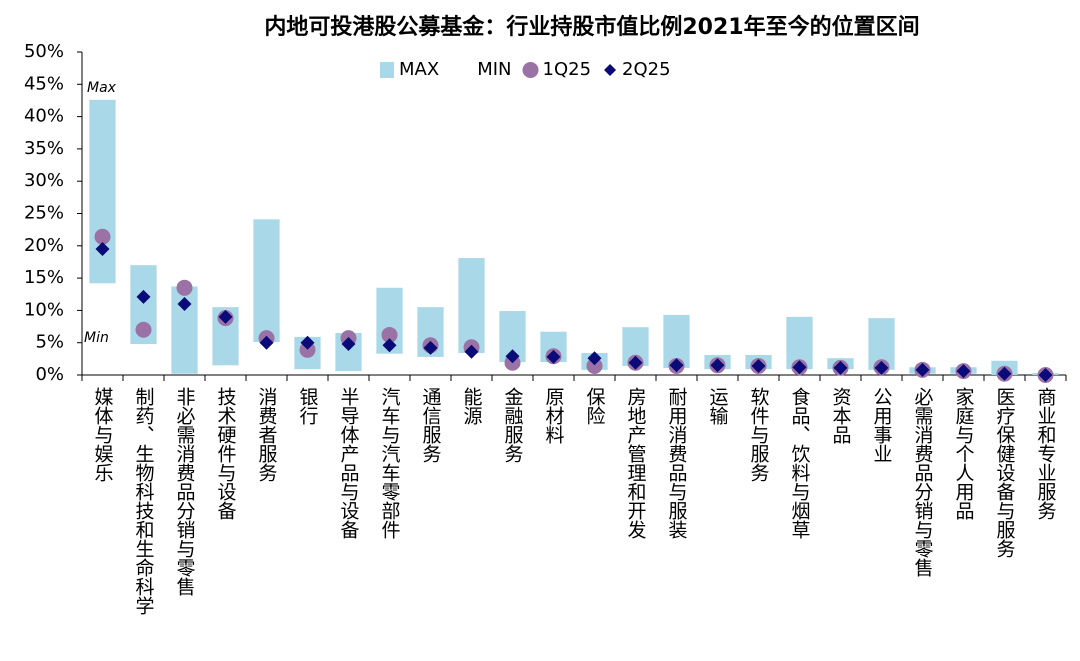  I want to click on x-tick-label: 金融服务, so click(513, 425).